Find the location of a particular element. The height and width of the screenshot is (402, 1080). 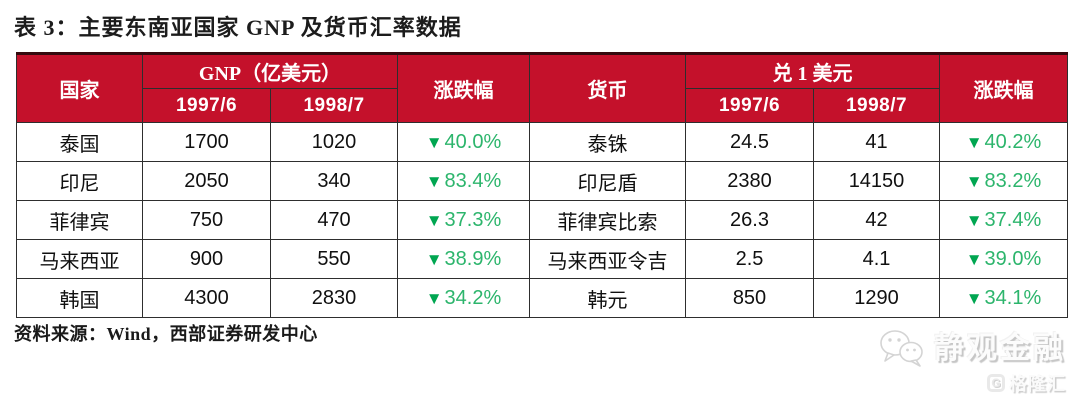

gelonghui-logo-icon: G is located at coordinates (996, 383).